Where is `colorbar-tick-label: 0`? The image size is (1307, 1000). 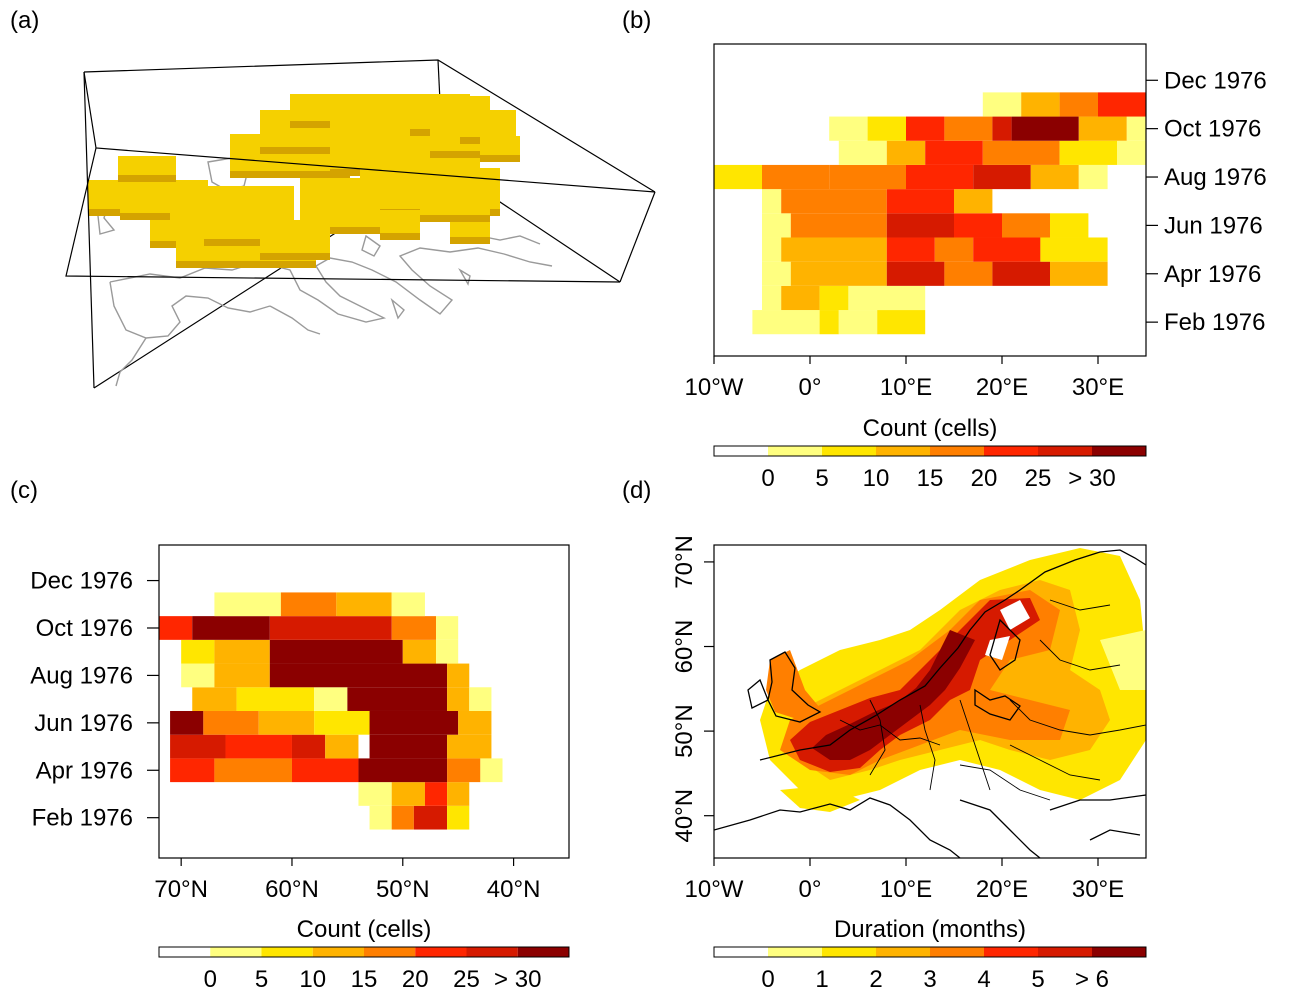 colorbar-tick-label: 0 is located at coordinates (767, 979).